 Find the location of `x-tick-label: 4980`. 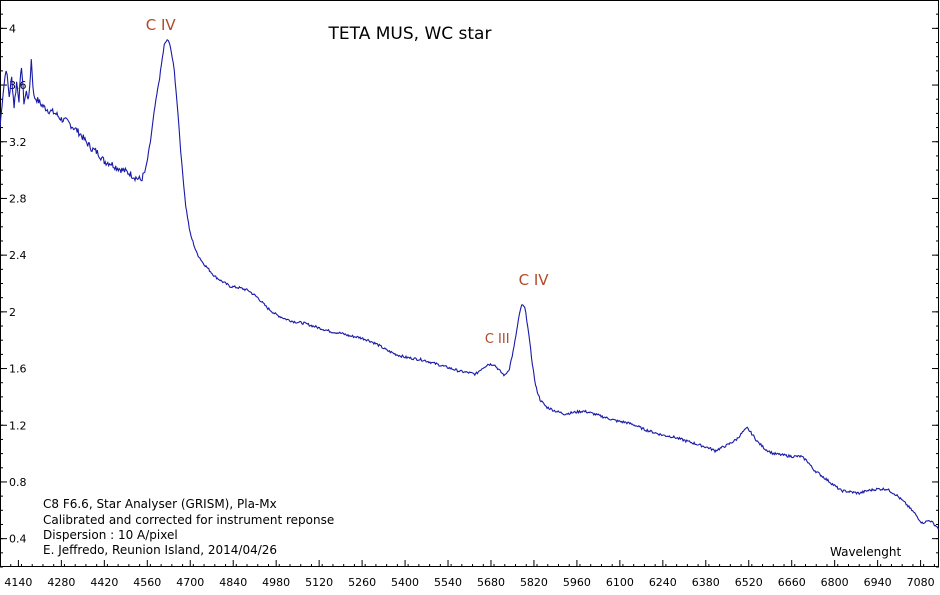

x-tick-label: 4980 is located at coordinates (276, 582).